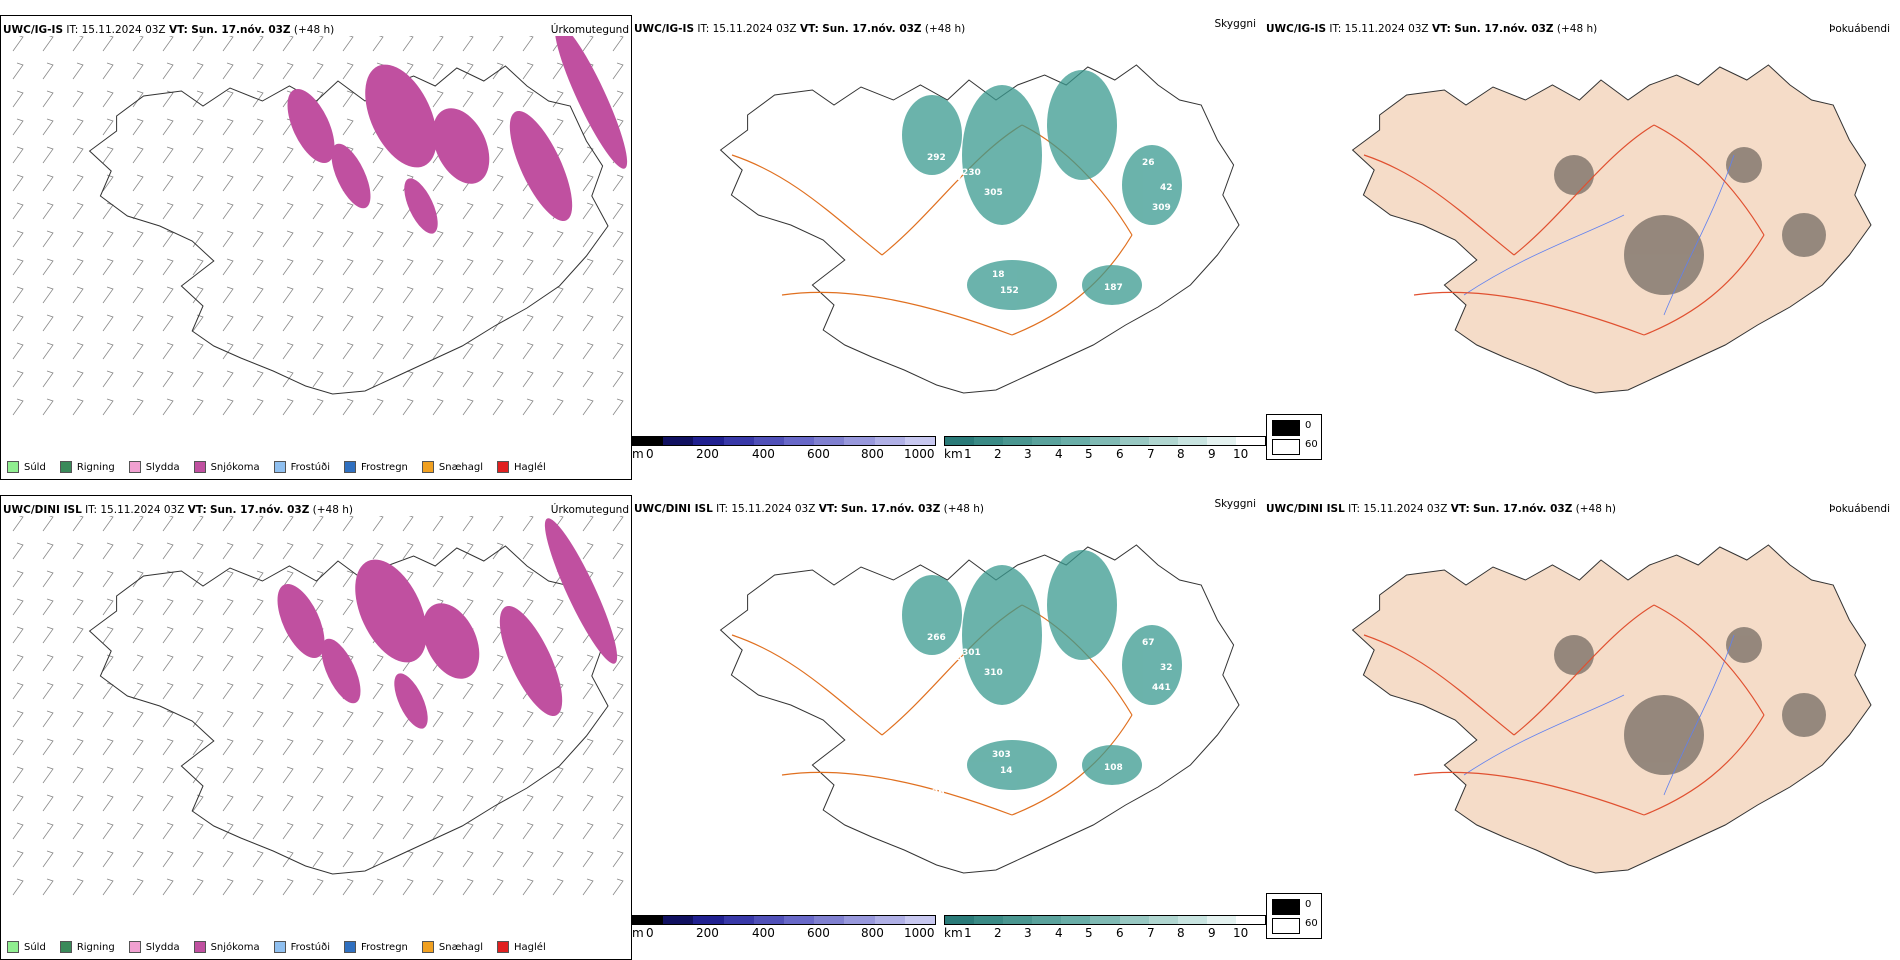  I want to click on river, so click(1699, 235).